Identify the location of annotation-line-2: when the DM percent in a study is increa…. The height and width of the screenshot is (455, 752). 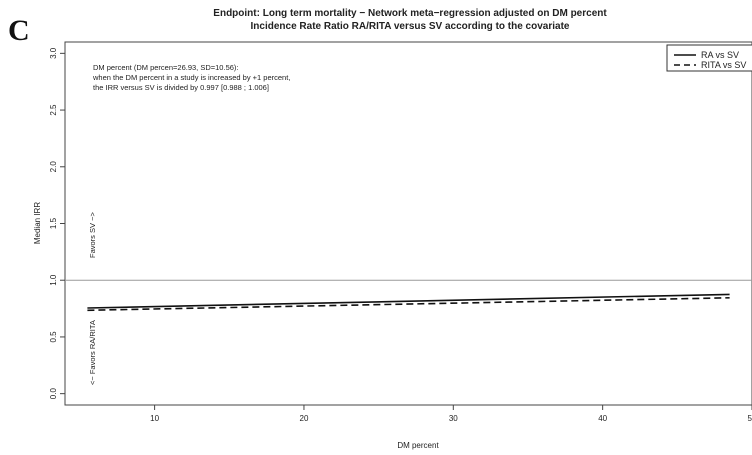
(191, 77).